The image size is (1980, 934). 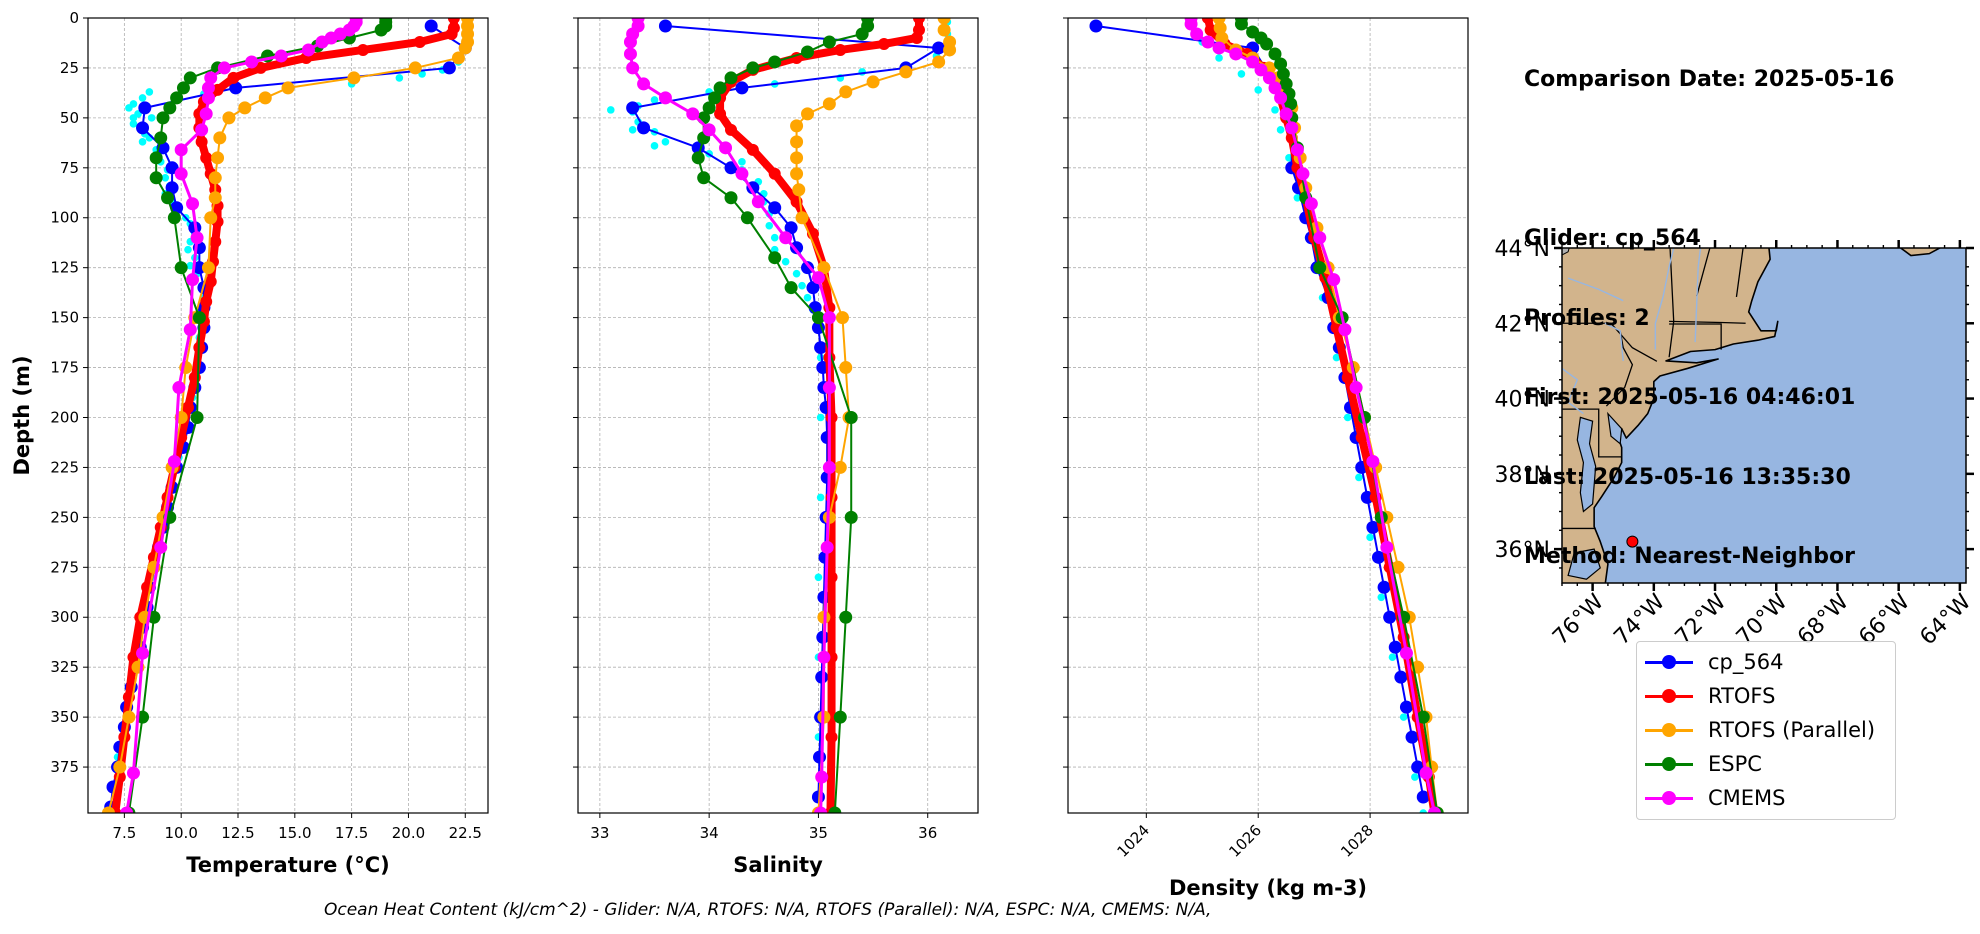 I want to click on y-axis-label: Depth (m), so click(x=22, y=415).